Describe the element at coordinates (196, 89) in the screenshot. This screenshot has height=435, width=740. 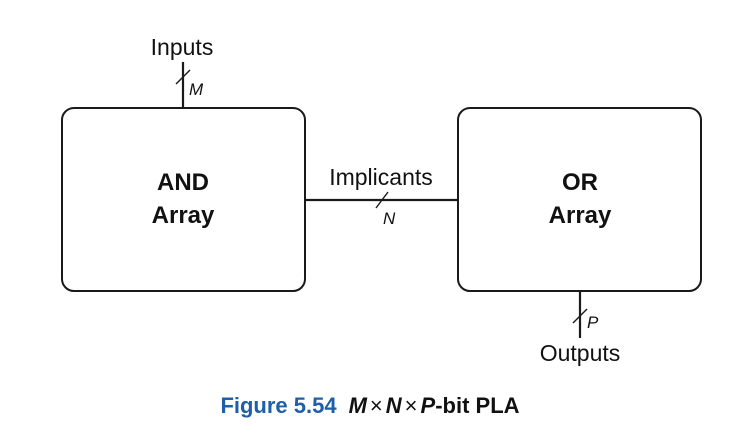
I see `inputs-width-label: M` at that location.